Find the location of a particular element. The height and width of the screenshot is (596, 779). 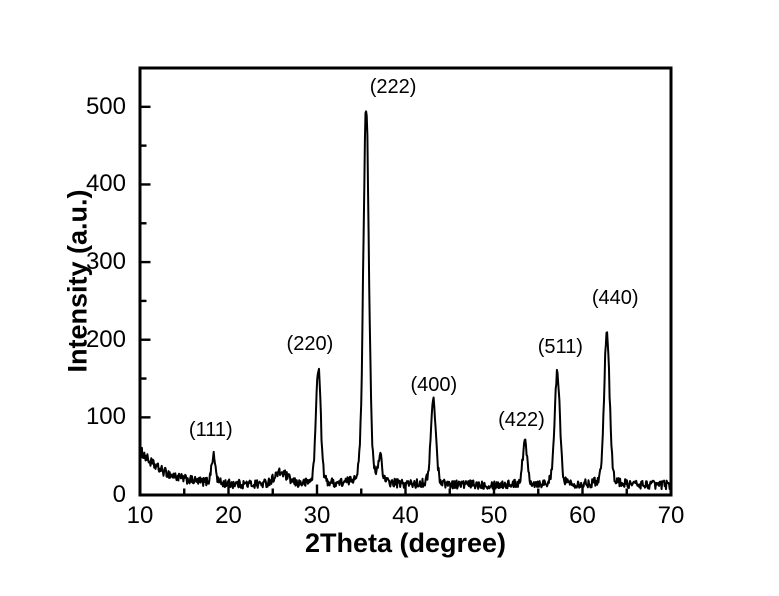

y-tick-label: 300 is located at coordinates (105, 262).